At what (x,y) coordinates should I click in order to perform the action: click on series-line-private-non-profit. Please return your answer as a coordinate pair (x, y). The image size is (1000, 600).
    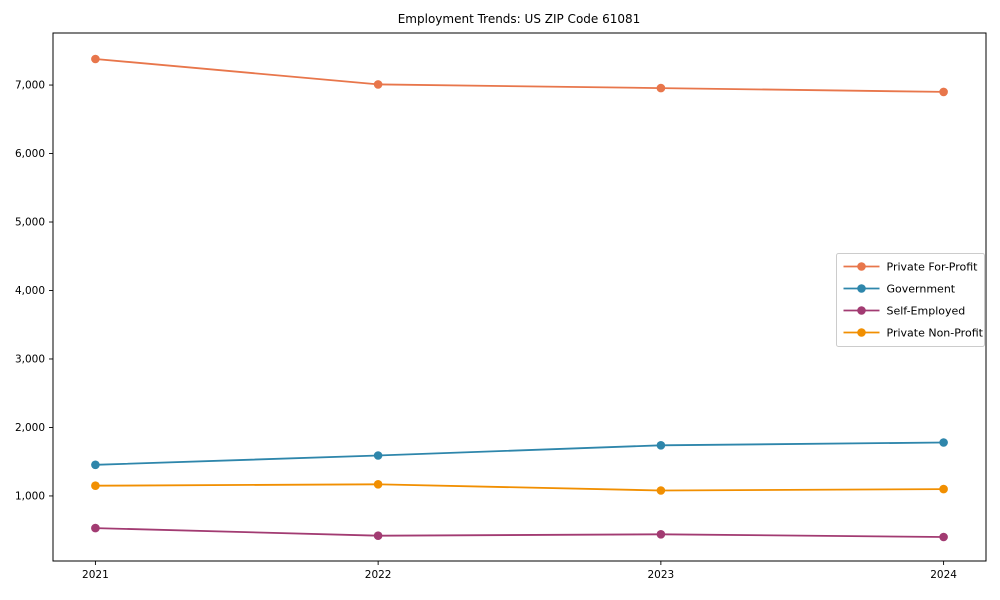
    Looking at the image, I should click on (519, 487).